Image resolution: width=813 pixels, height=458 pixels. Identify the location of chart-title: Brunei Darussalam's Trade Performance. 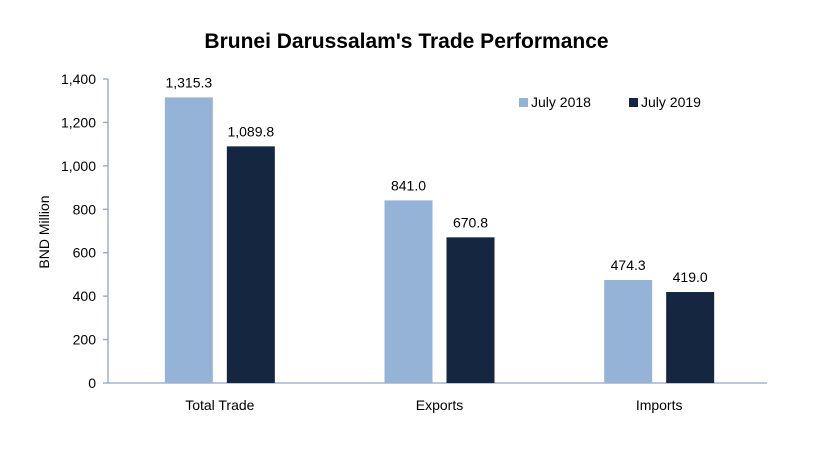
(406, 41).